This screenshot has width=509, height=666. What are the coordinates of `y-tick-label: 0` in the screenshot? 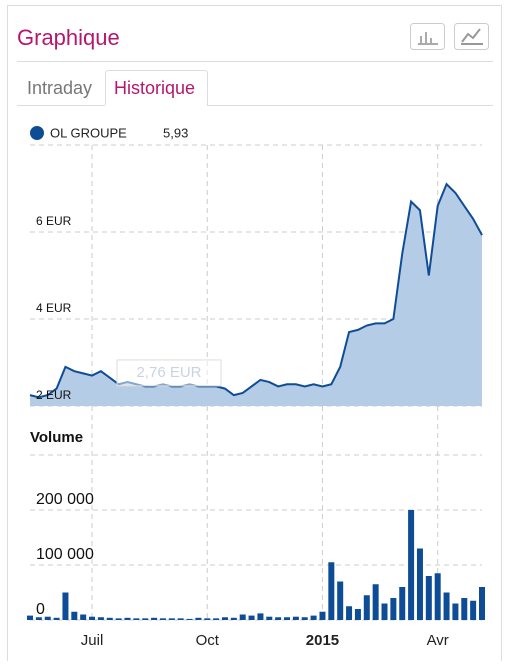 It's located at (40, 609).